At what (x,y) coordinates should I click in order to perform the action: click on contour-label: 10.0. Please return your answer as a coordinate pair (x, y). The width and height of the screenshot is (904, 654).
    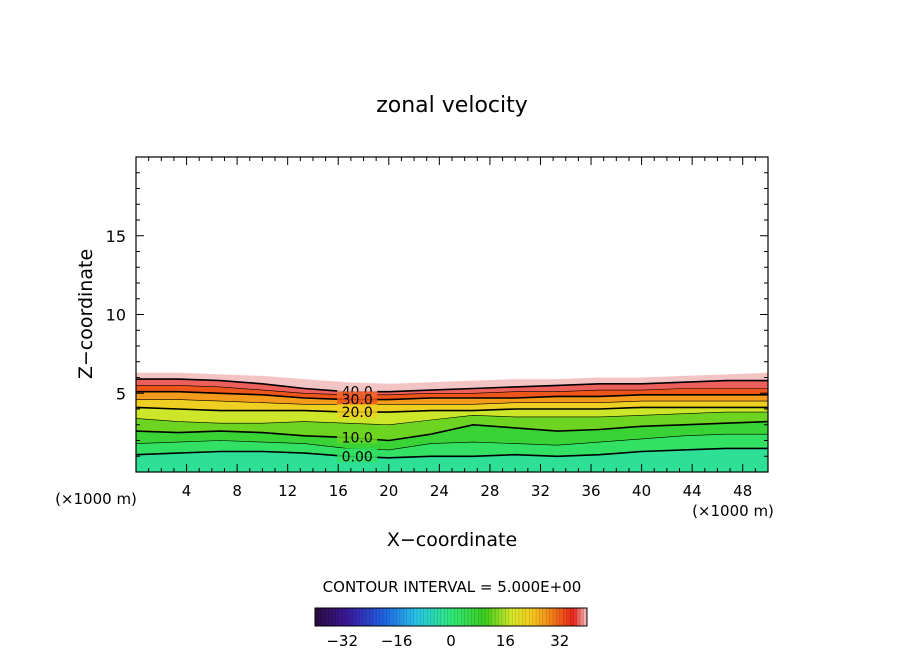
    Looking at the image, I should click on (357, 438).